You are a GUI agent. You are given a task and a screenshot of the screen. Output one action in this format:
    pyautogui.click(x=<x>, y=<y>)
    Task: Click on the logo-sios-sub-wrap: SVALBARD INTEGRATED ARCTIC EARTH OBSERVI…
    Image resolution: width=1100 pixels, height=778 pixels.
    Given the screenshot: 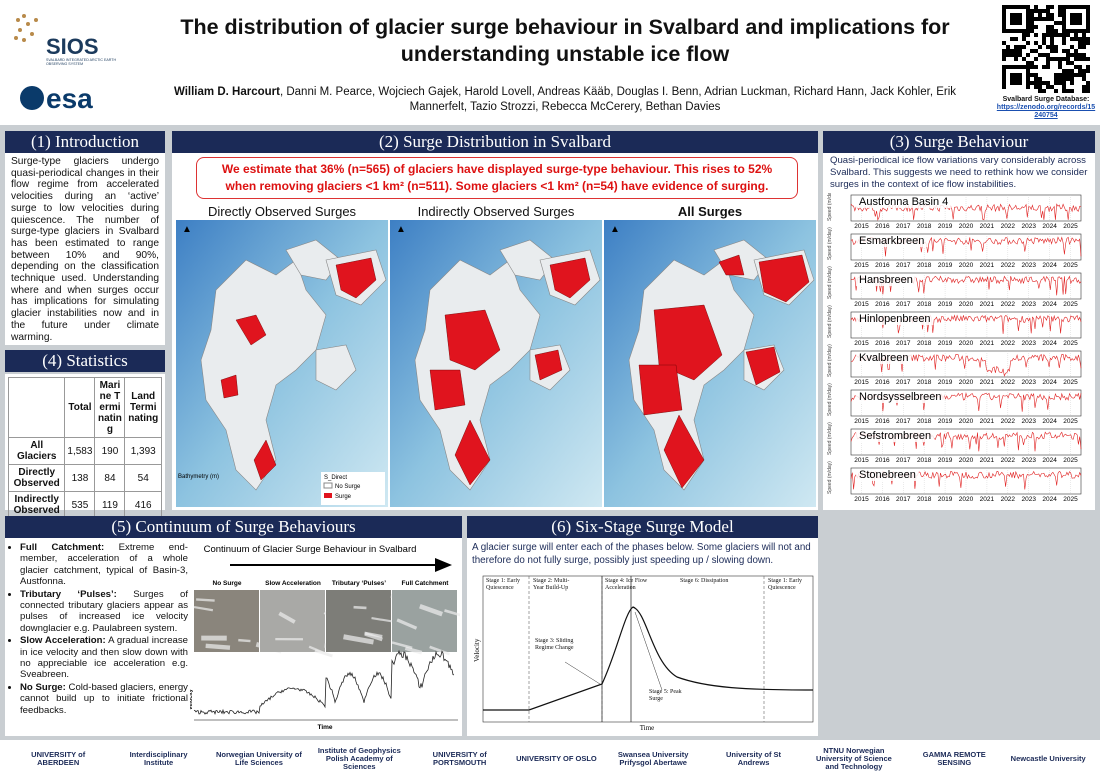 What is the action you would take?
    pyautogui.click(x=81, y=62)
    